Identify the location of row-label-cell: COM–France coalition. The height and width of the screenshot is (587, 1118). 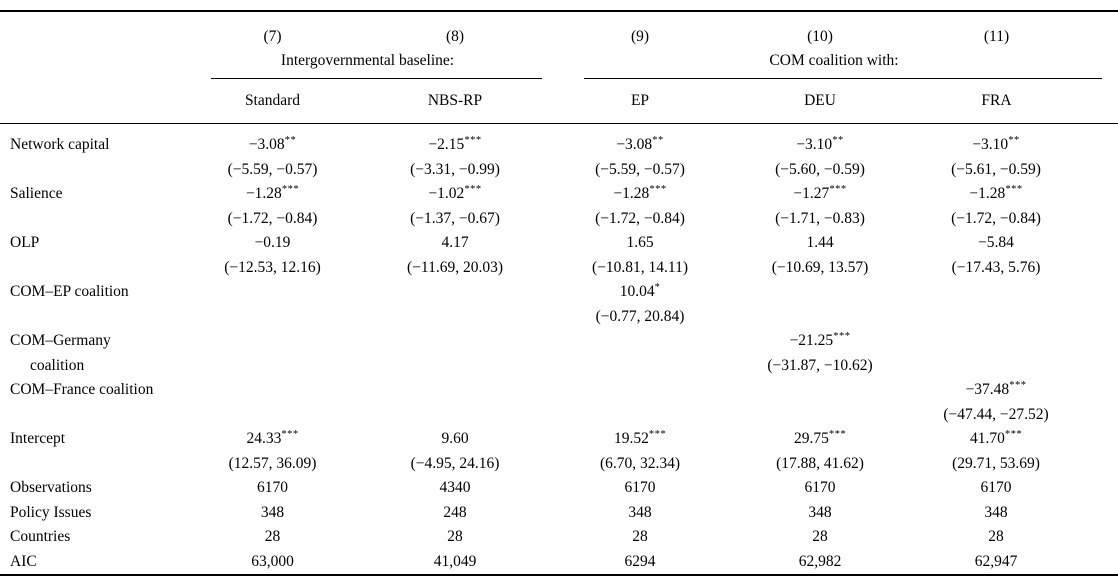
(92, 402).